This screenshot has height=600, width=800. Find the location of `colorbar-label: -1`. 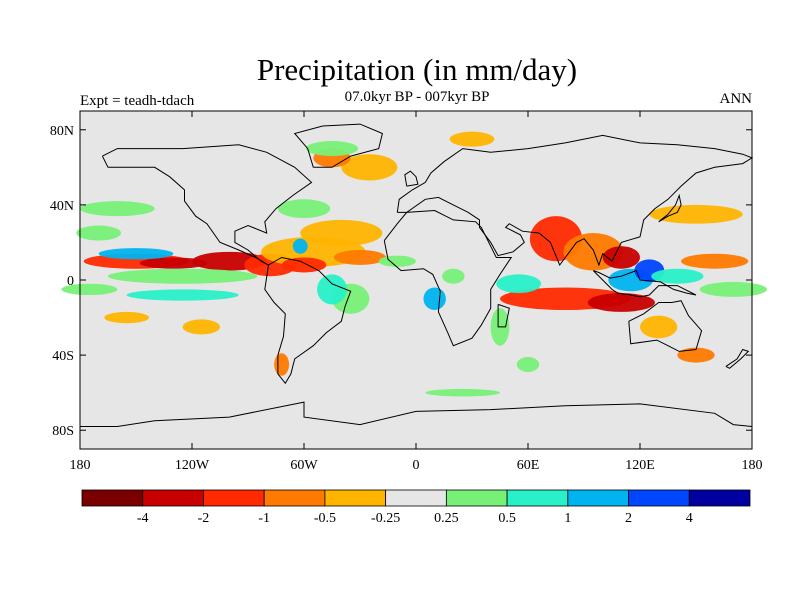

colorbar-label: -1 is located at coordinates (264, 518).